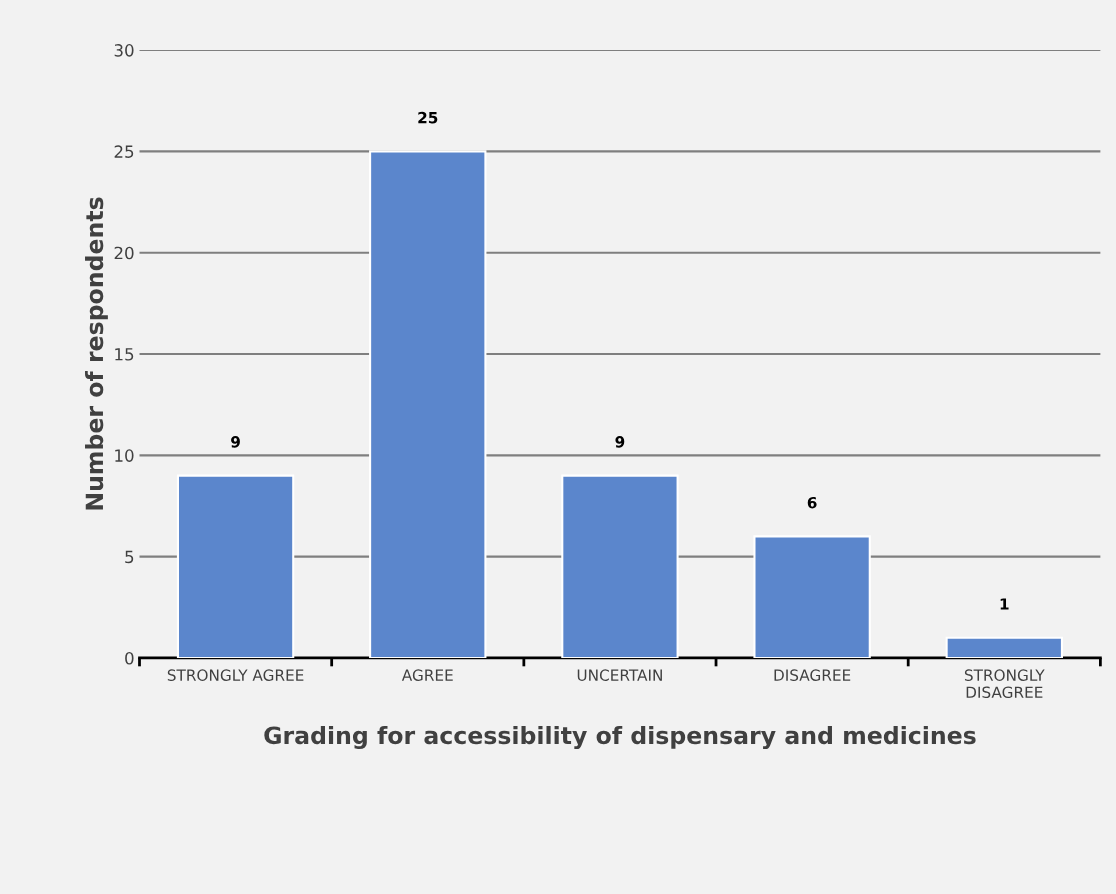 The width and height of the screenshot is (1116, 894). Describe the element at coordinates (124, 151) in the screenshot. I see `y-tick-label: 25` at that location.